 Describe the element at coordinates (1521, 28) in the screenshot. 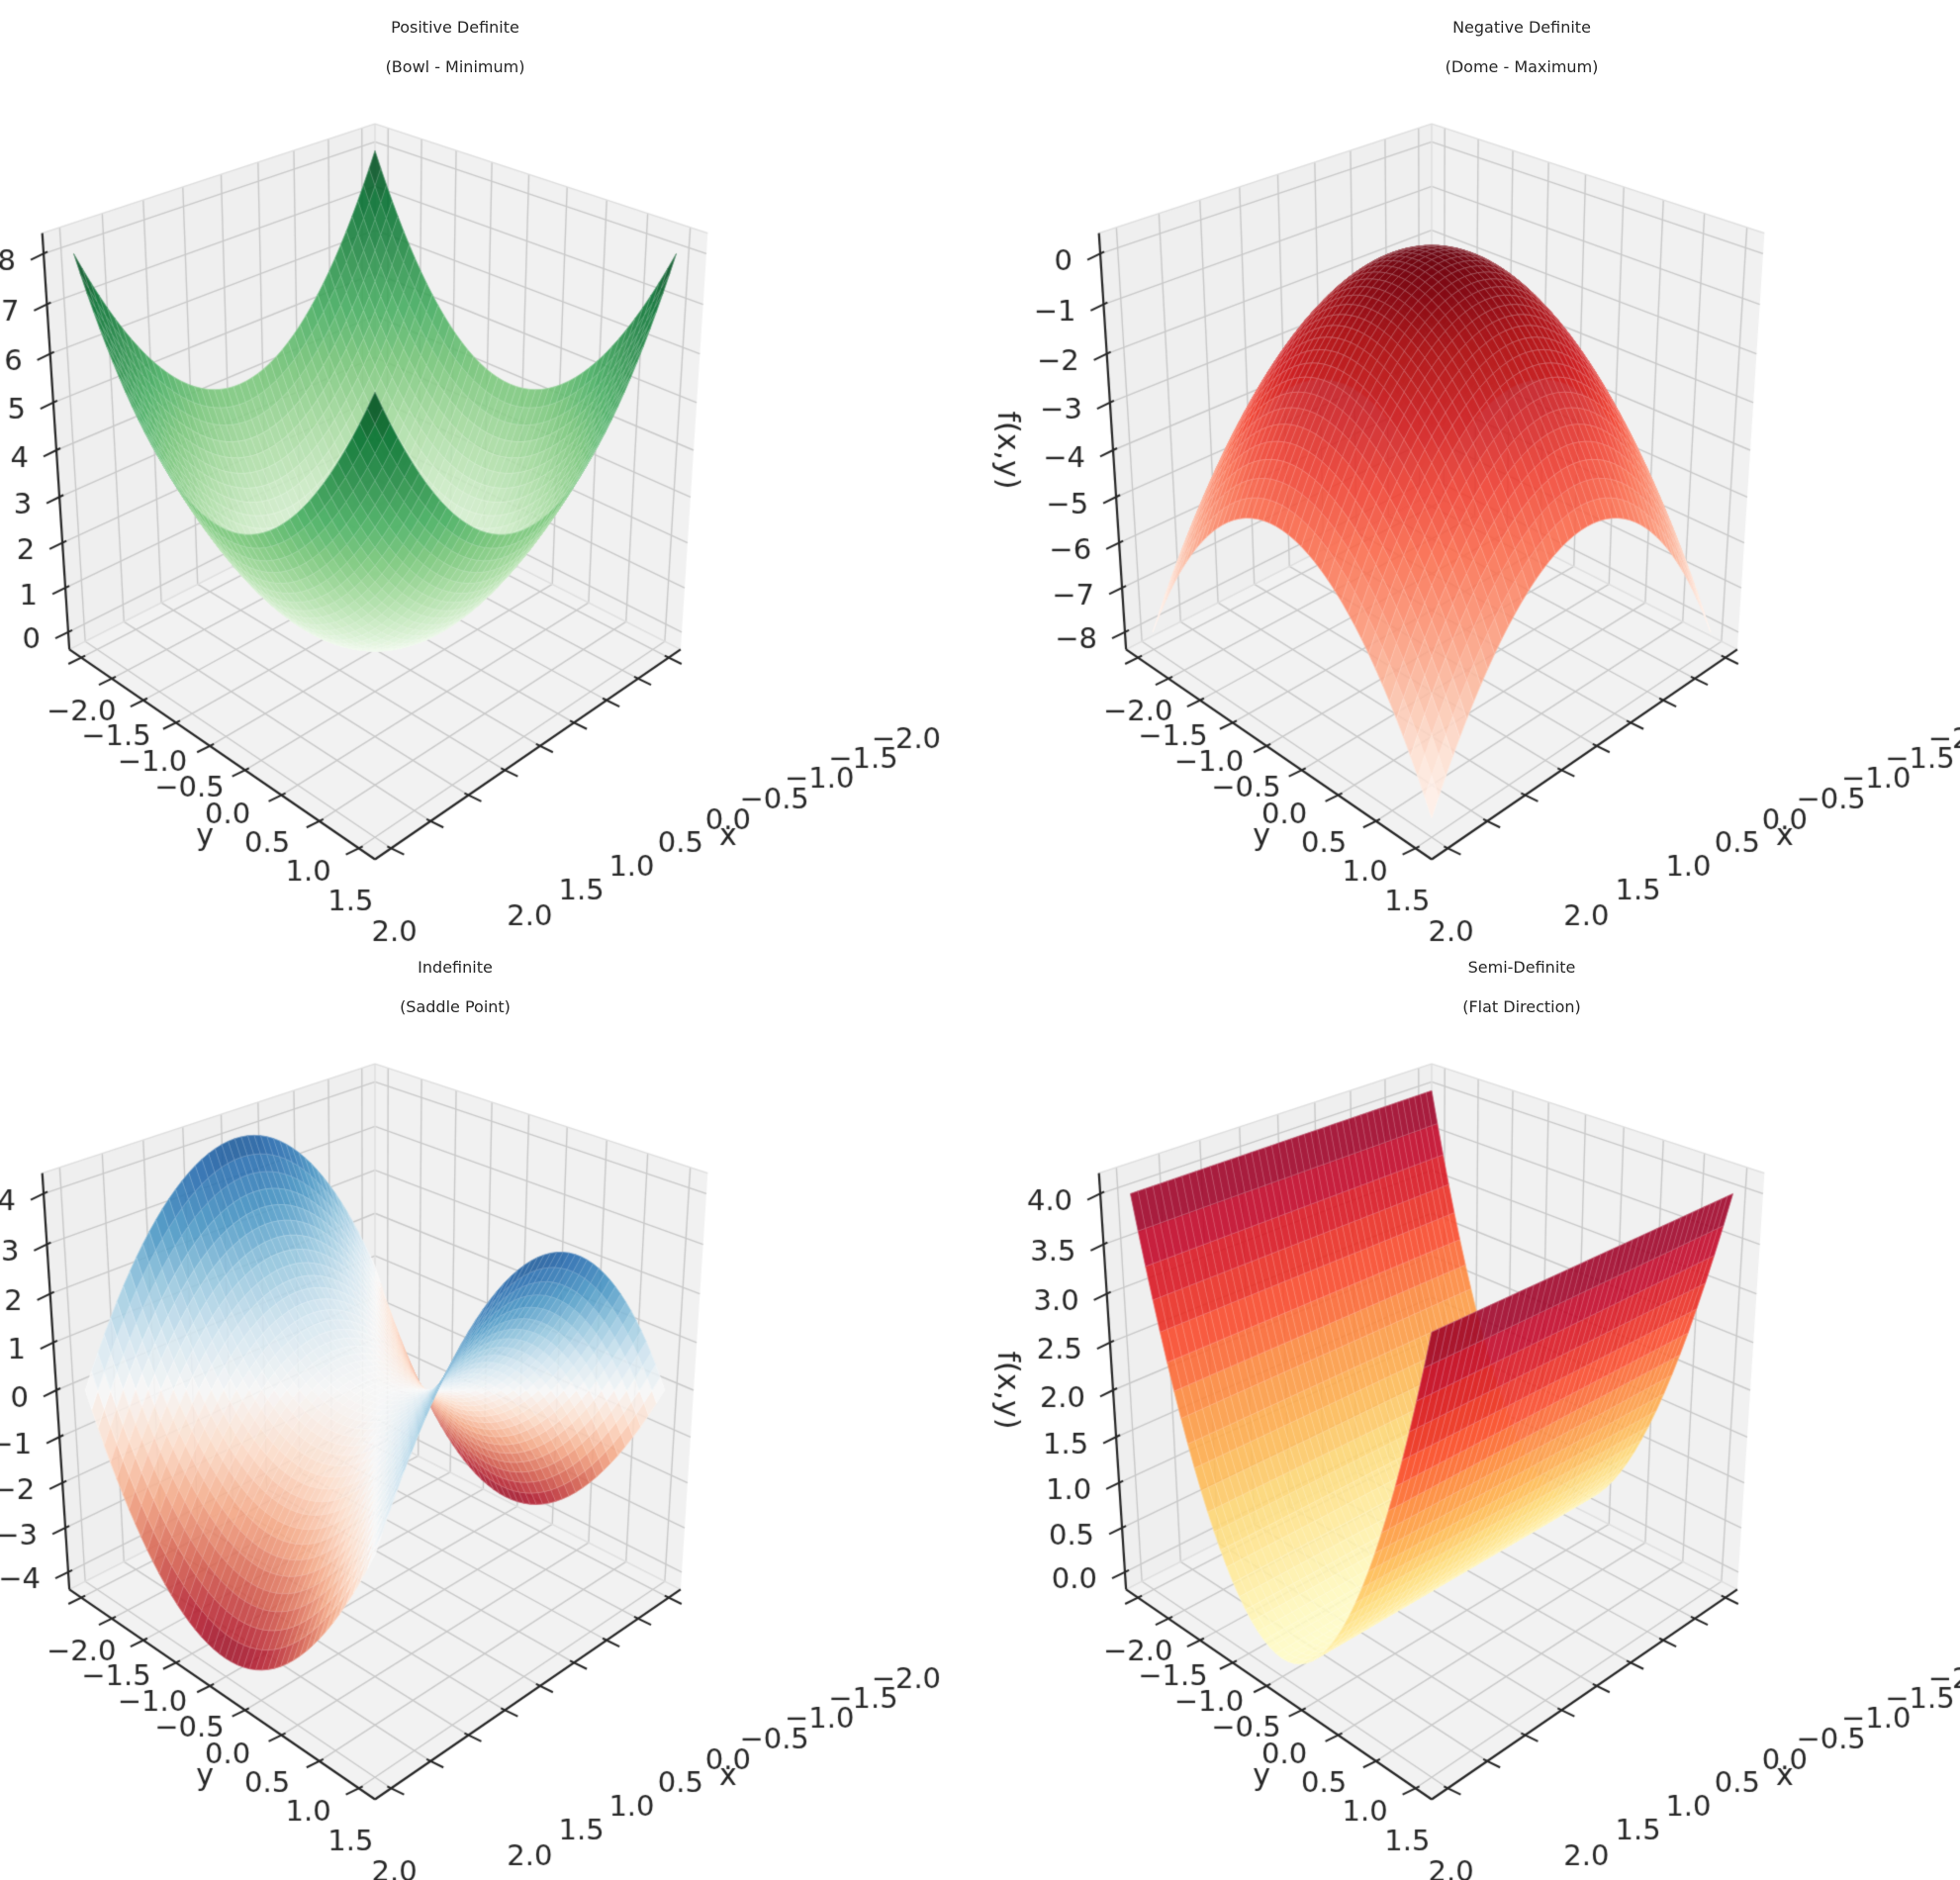

I see `title-line-1: Negative Definite` at that location.